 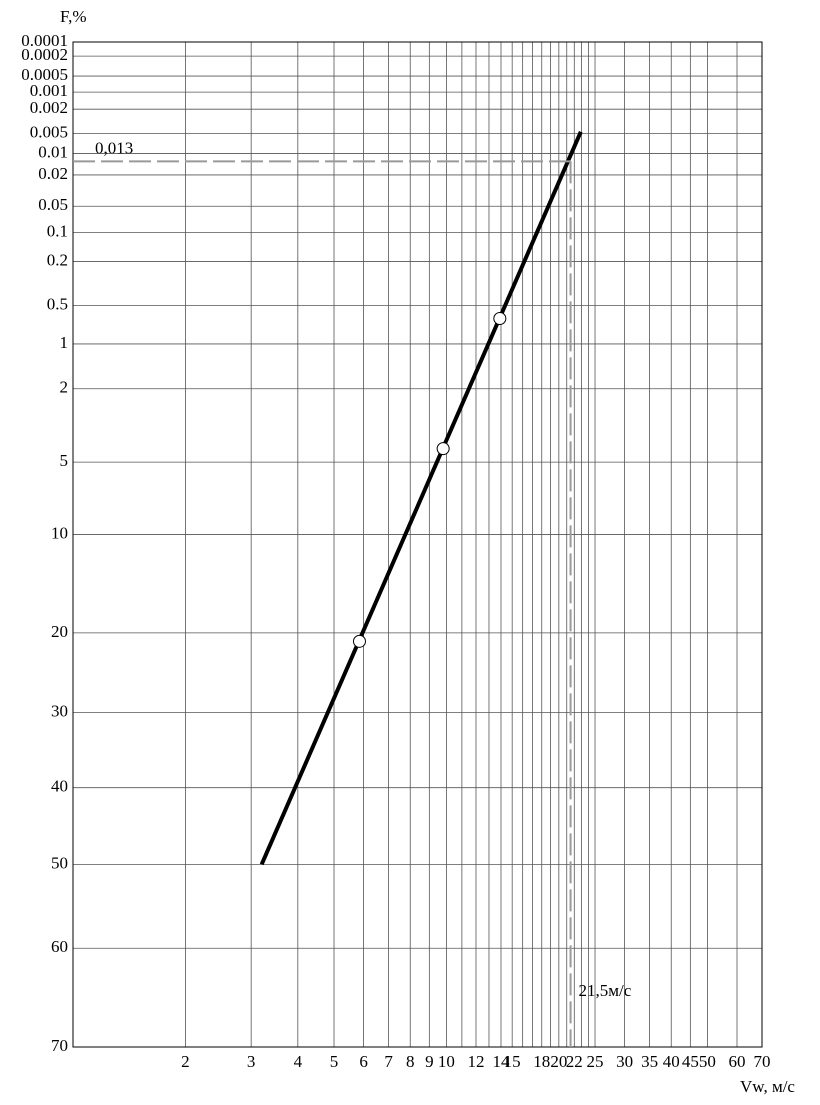 What do you see at coordinates (44, 54) in the screenshot?
I see `y-tick-label: 0.0002` at bounding box center [44, 54].